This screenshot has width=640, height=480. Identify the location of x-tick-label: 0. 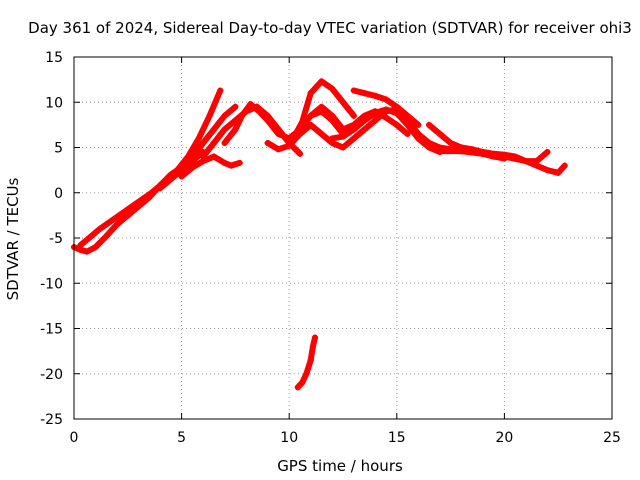
(74, 438).